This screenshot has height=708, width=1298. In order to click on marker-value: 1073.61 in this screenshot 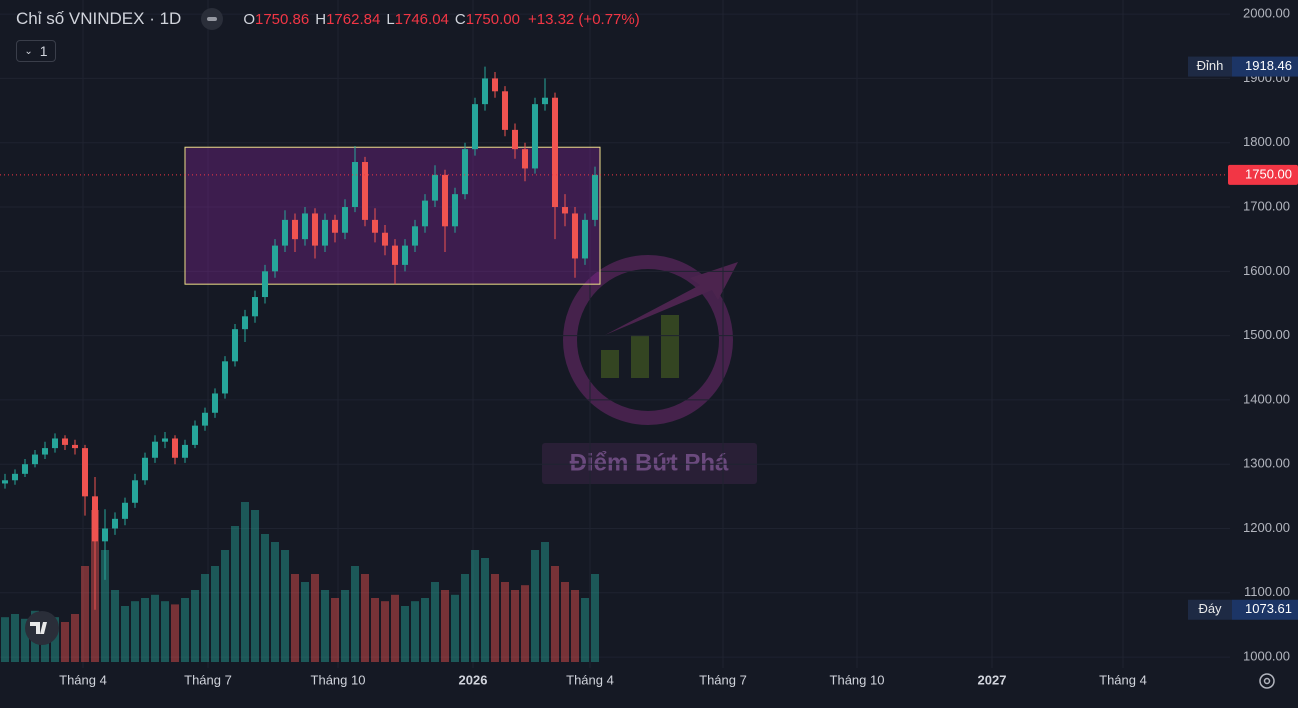, I will do `click(1268, 608)`.